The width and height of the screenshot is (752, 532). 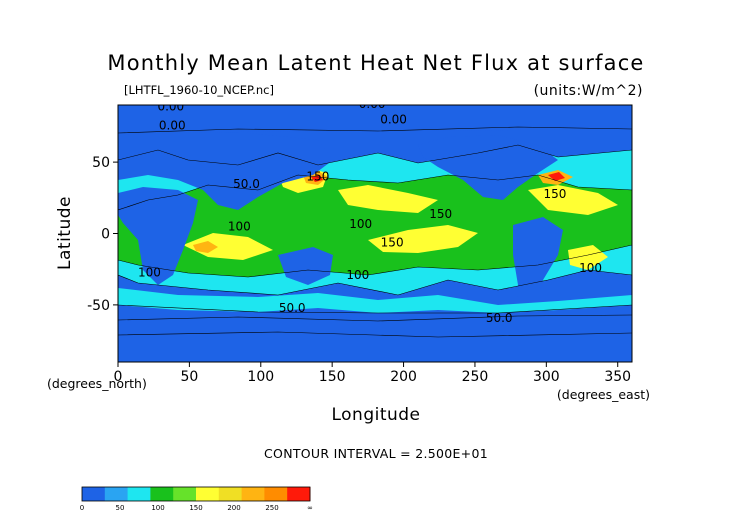 I want to click on contour-0-antarctic, so click(x=375, y=318).